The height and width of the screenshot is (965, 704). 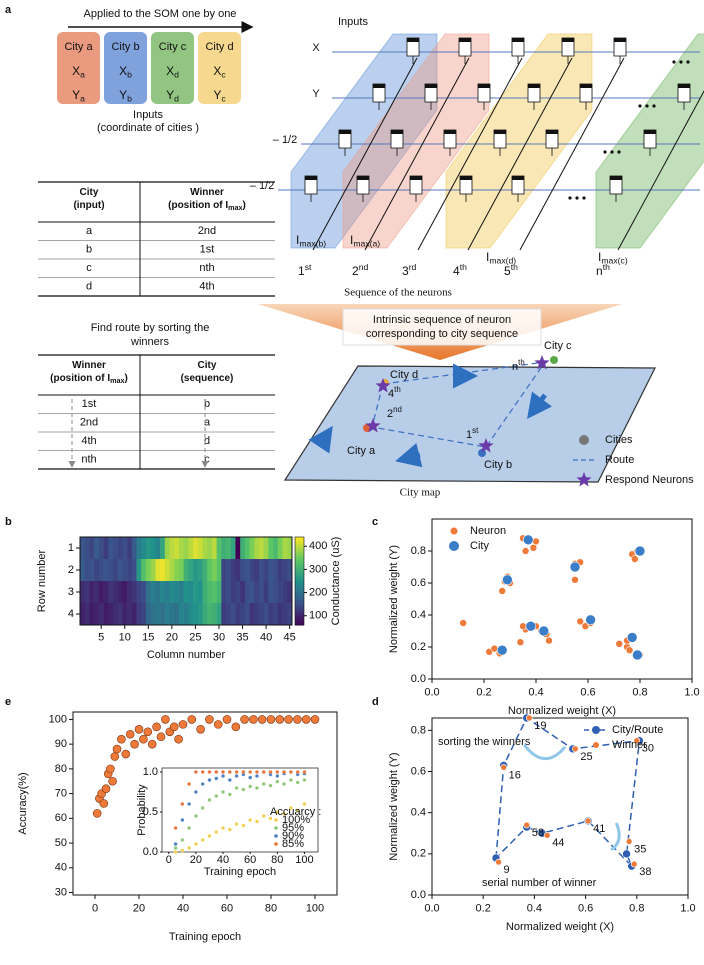 I want to click on point-label: 9, so click(x=507, y=870).